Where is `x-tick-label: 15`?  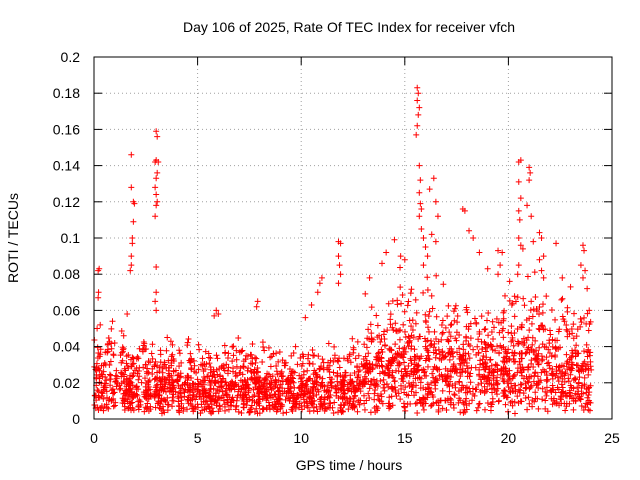
x-tick-label: 15 is located at coordinates (405, 438).